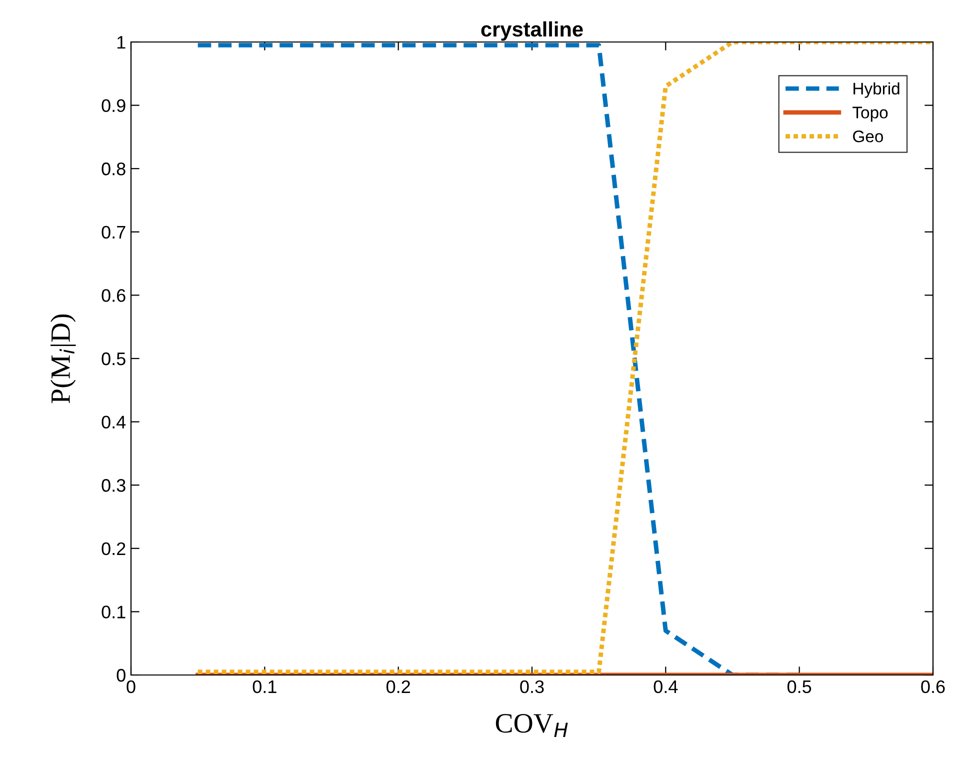 The image size is (954, 769). Describe the element at coordinates (114, 359) in the screenshot. I see `y-tick-label: 0.5` at that location.